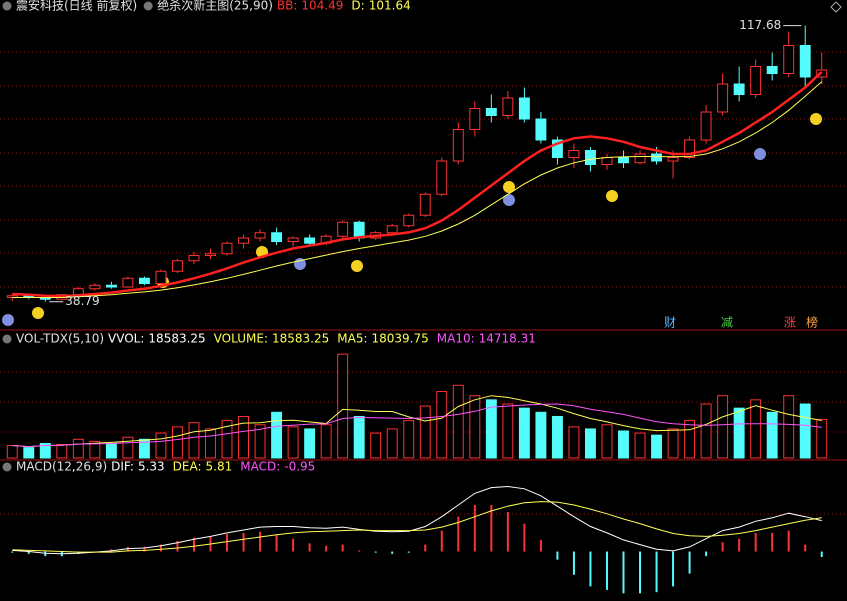 The height and width of the screenshot is (601, 847). Describe the element at coordinates (456, 339) in the screenshot. I see `readout-label: MA10:` at that location.